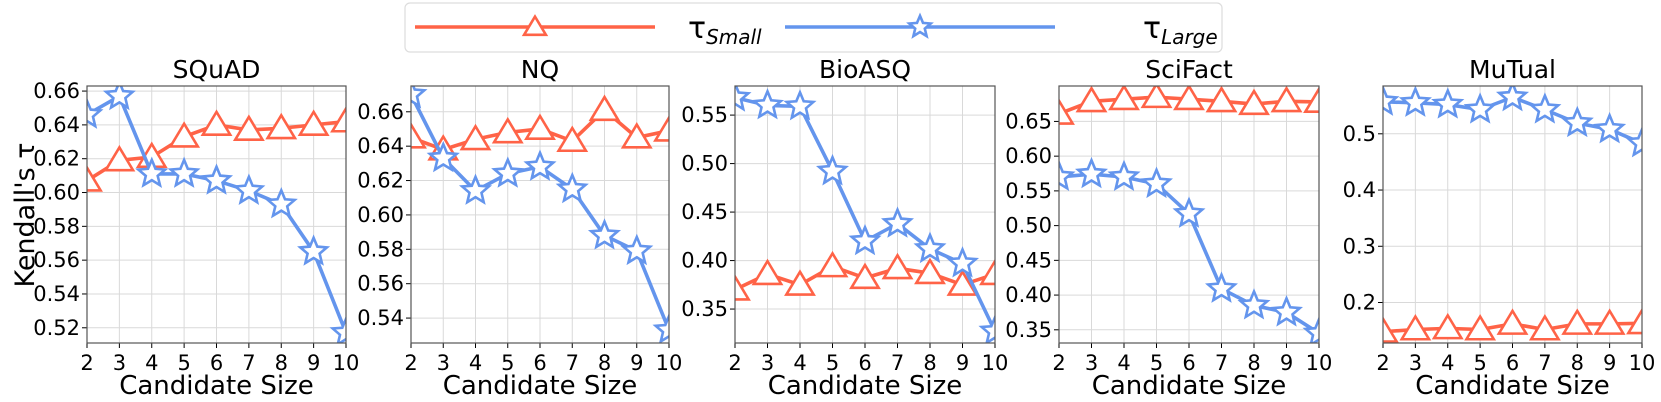 The height and width of the screenshot is (402, 1661). What do you see at coordinates (832, 363) in the screenshot?
I see `x-tick-label: 5` at bounding box center [832, 363].